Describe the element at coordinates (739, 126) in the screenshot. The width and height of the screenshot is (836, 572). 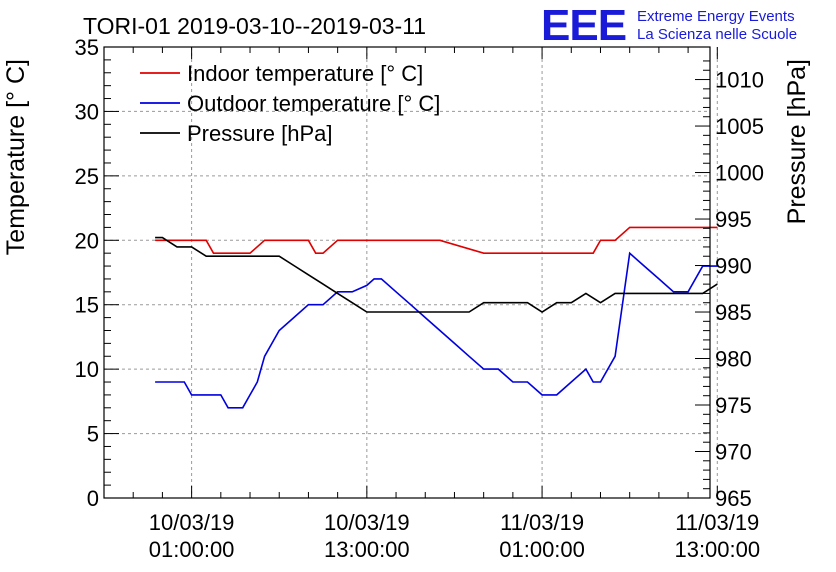
I see `y2-tick-label: 1005` at that location.